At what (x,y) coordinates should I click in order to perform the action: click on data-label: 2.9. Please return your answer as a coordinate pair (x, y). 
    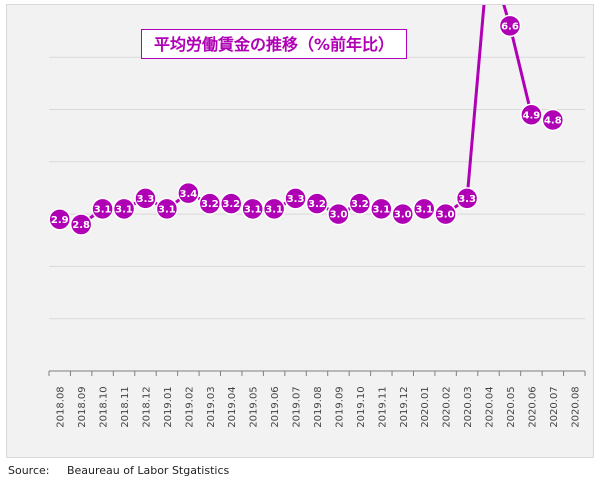
    Looking at the image, I should click on (60, 220).